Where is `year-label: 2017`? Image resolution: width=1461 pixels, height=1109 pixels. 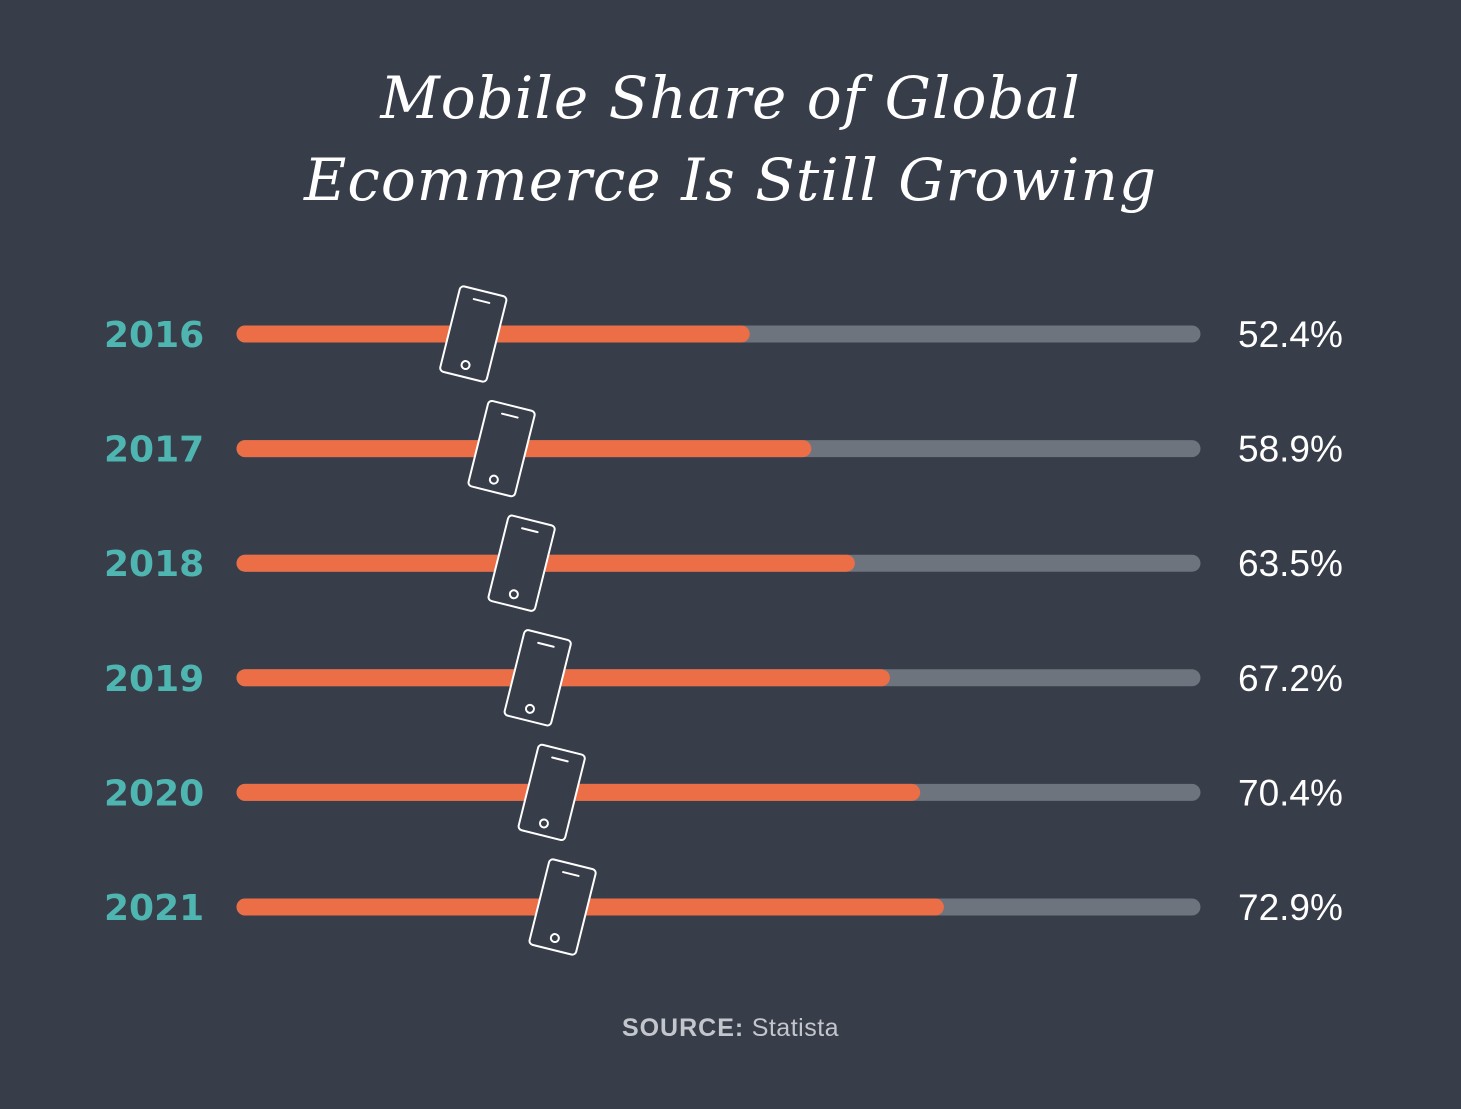 year-label: 2017 is located at coordinates (154, 450).